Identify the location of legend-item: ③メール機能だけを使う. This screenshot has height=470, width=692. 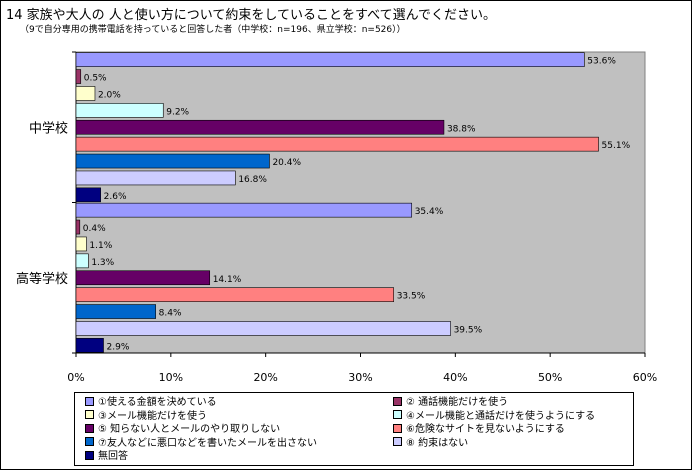
(146, 416).